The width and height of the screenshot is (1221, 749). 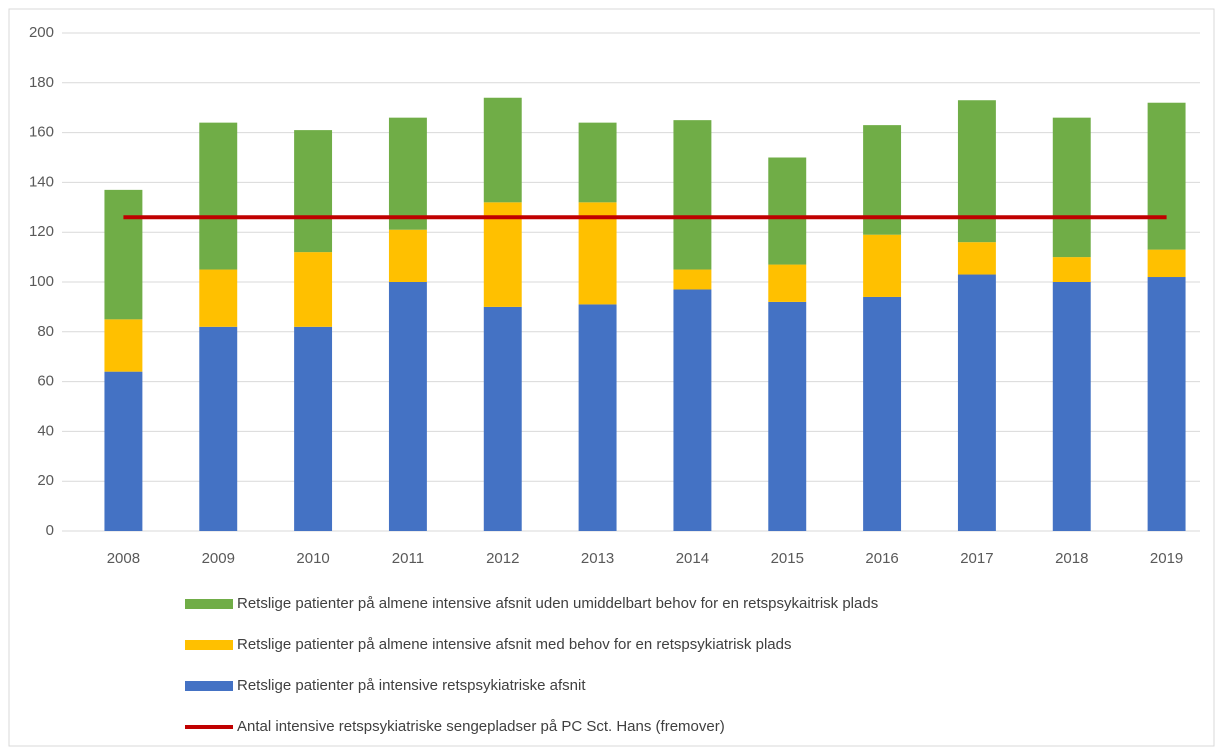 I want to click on y-tick-label: 140, so click(x=41, y=181).